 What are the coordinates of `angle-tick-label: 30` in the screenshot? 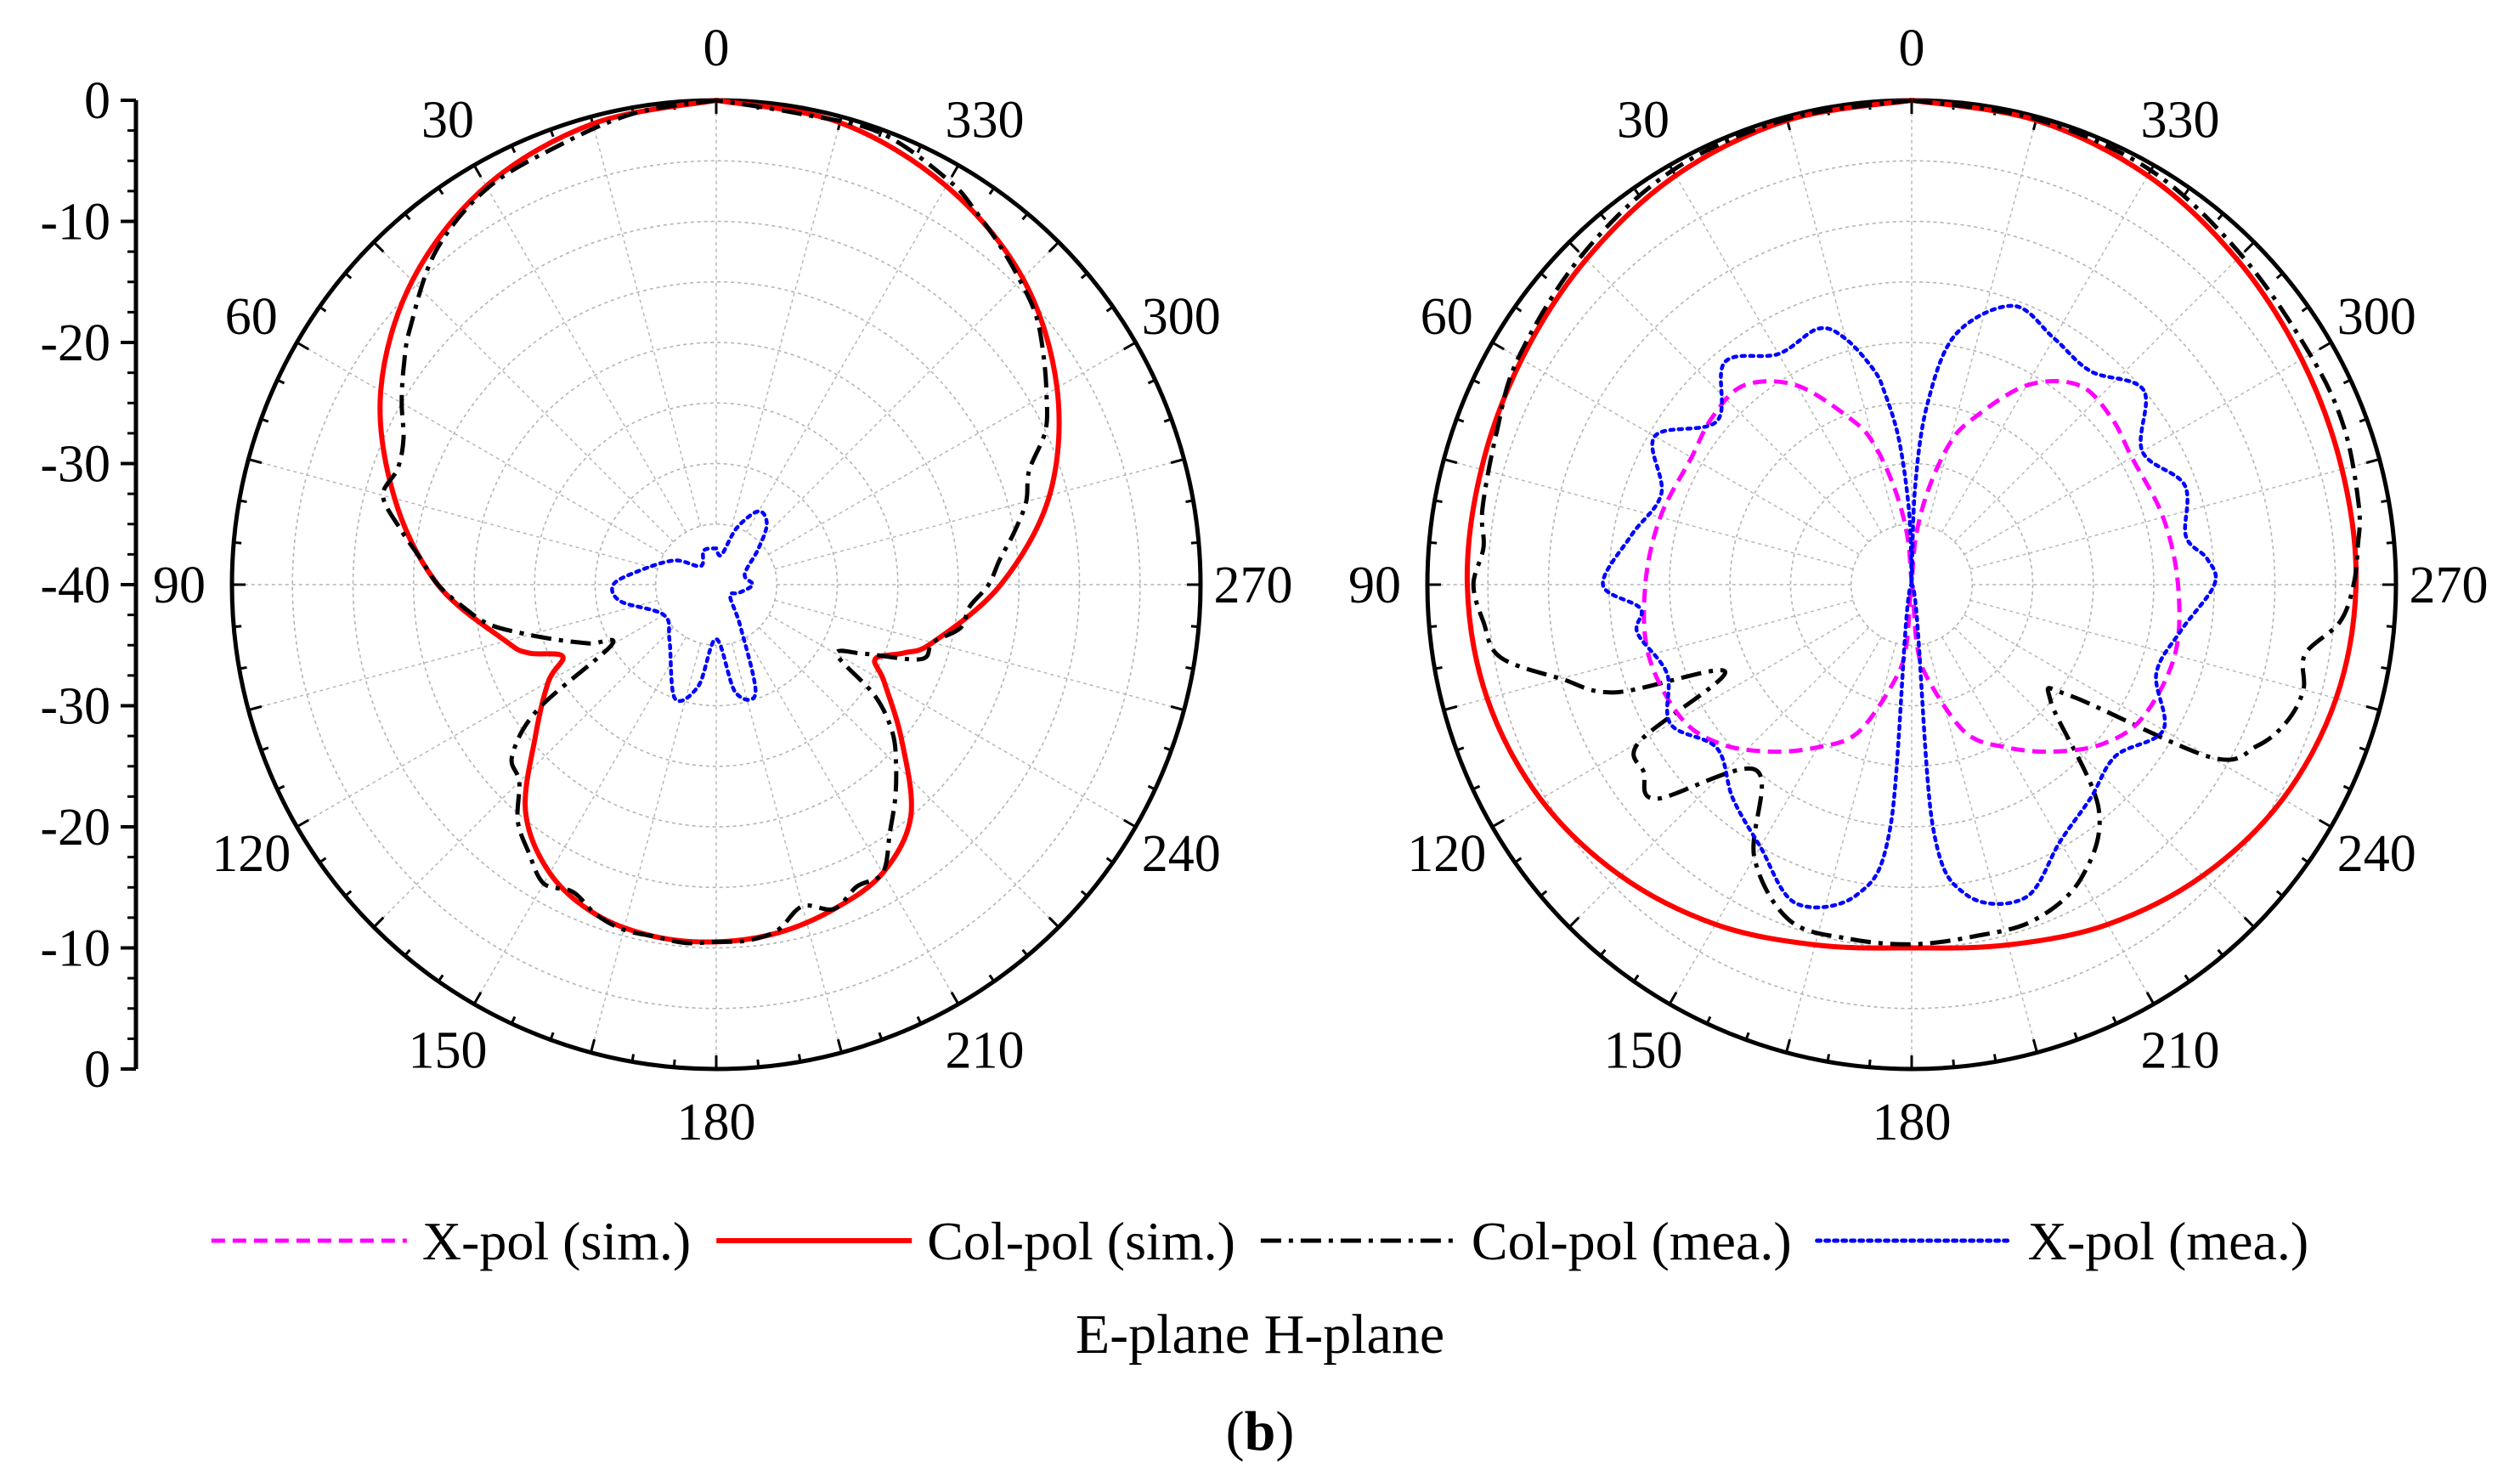 It's located at (448, 121).